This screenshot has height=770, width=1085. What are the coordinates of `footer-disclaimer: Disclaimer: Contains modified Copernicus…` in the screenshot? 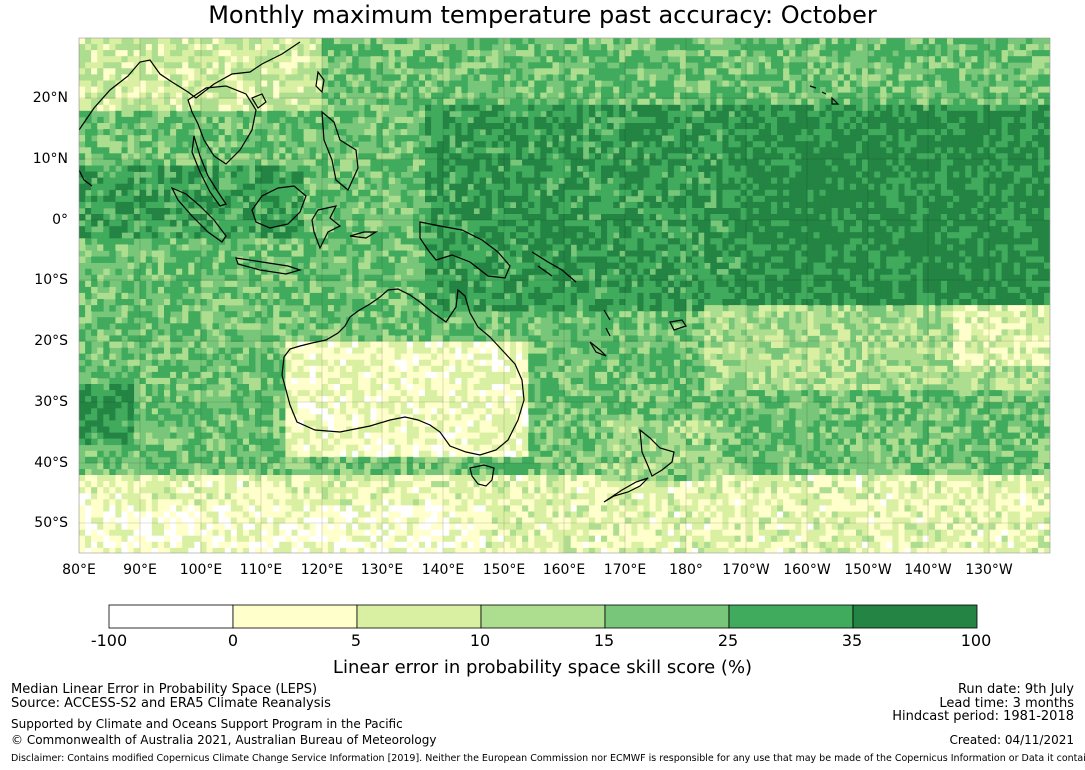 It's located at (548, 758).